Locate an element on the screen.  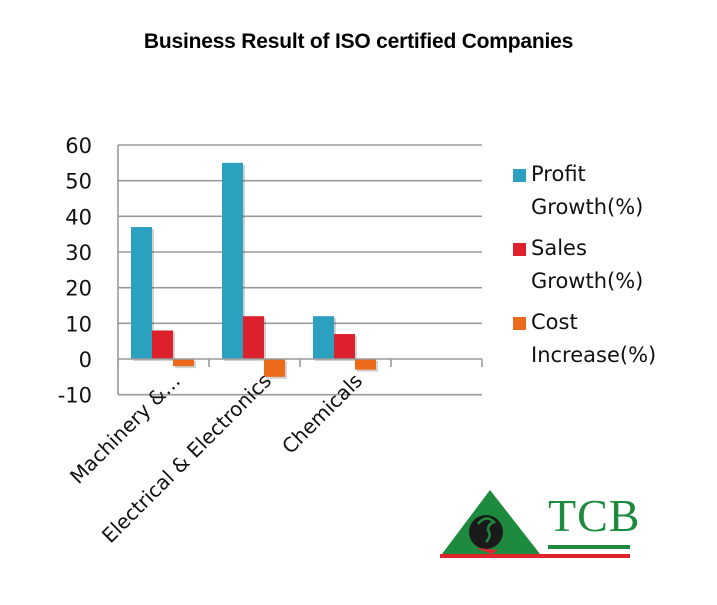
legend-item-cost-increase: Cost Increase(%) is located at coordinates (582, 339).